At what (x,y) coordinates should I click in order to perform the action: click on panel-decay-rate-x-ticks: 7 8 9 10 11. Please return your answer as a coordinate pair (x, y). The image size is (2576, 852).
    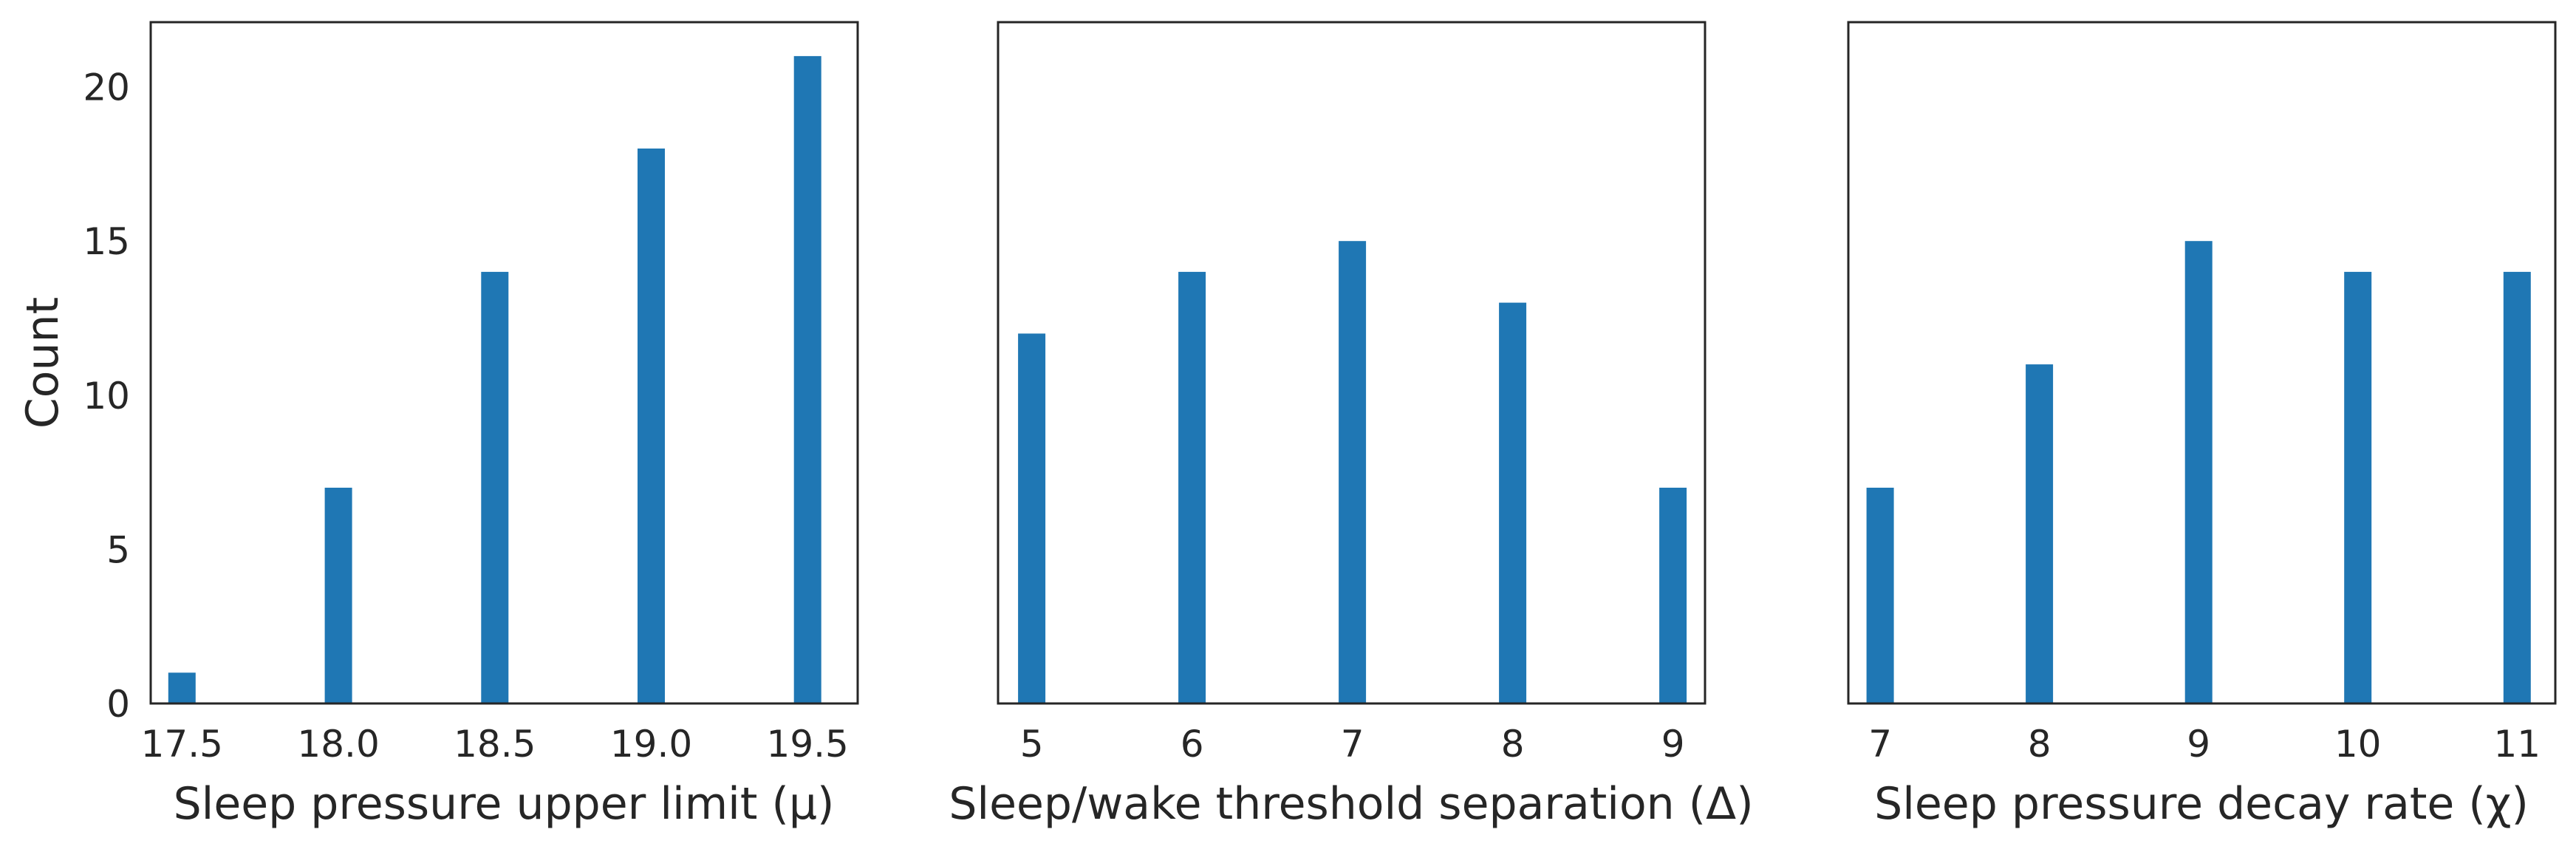
    Looking at the image, I should click on (2205, 744).